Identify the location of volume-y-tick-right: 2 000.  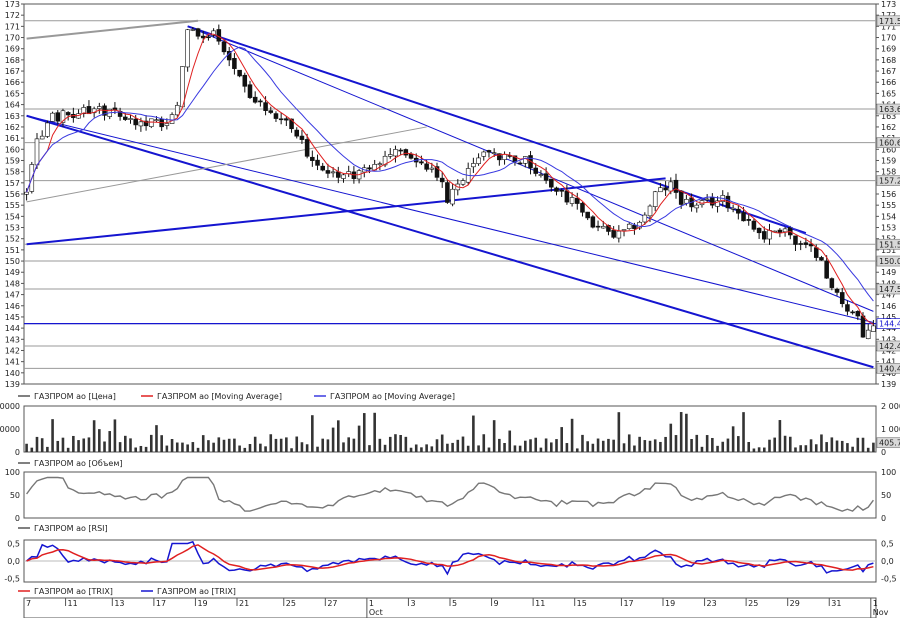
(890, 406).